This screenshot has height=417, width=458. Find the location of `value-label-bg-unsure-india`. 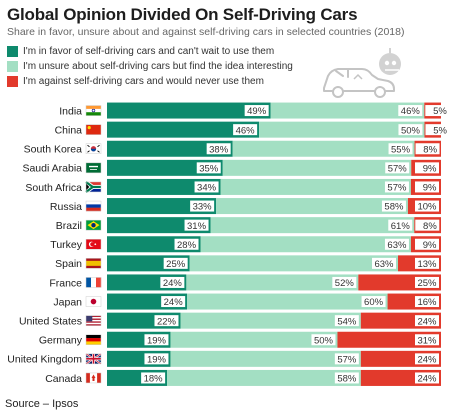

value-label-bg-unsure-india is located at coordinates (410, 111).